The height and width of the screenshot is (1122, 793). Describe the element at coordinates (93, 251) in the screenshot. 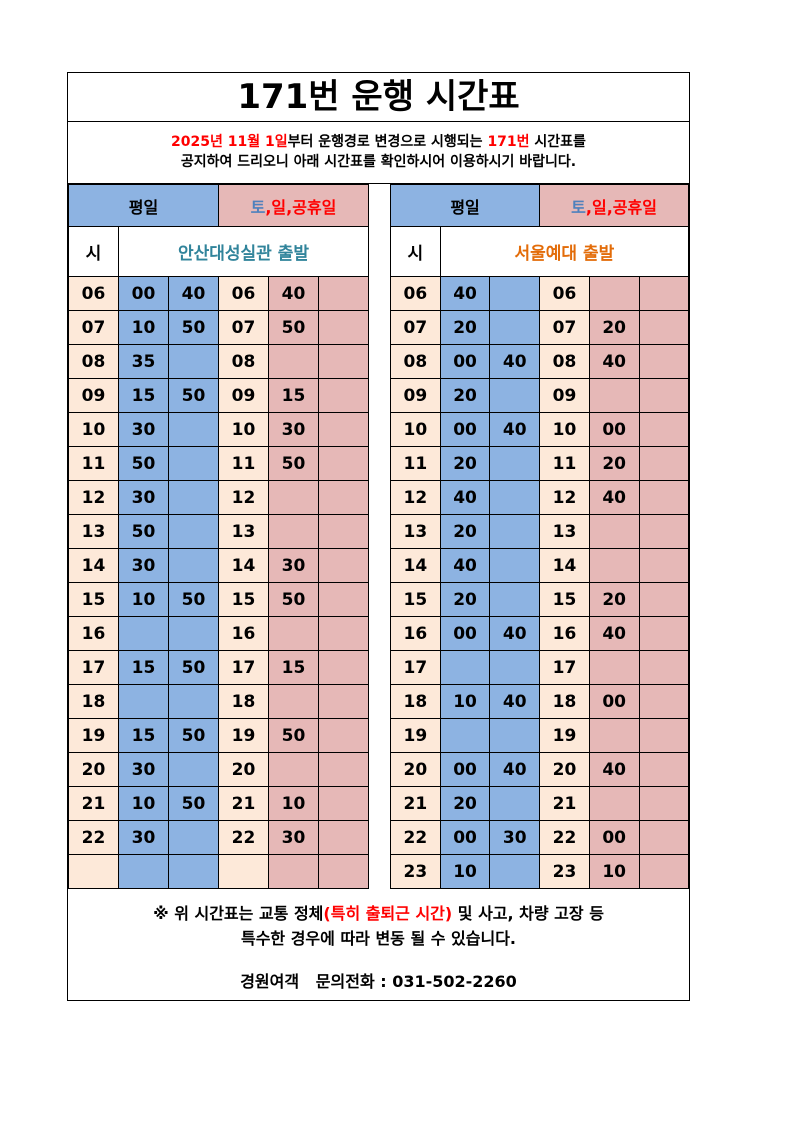

I see `header-hour: 시` at that location.